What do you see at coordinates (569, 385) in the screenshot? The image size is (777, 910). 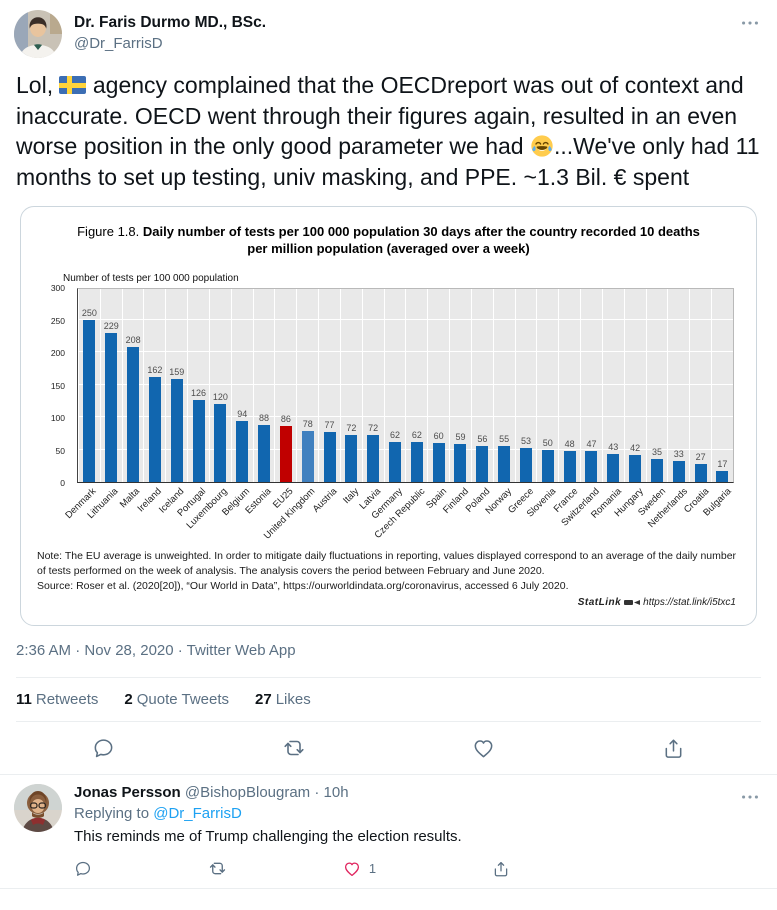 I see `bar-column: 48` at bounding box center [569, 385].